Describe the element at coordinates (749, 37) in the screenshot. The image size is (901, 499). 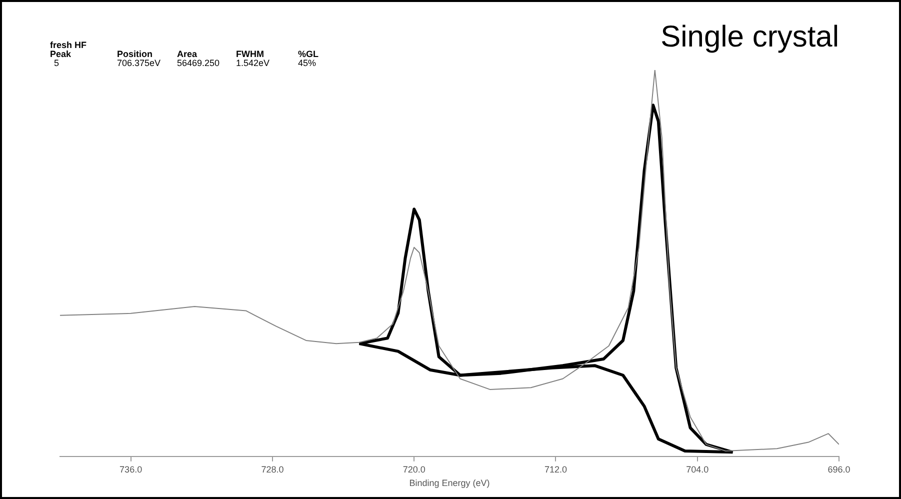
I see `chart-title: Single crystal` at that location.